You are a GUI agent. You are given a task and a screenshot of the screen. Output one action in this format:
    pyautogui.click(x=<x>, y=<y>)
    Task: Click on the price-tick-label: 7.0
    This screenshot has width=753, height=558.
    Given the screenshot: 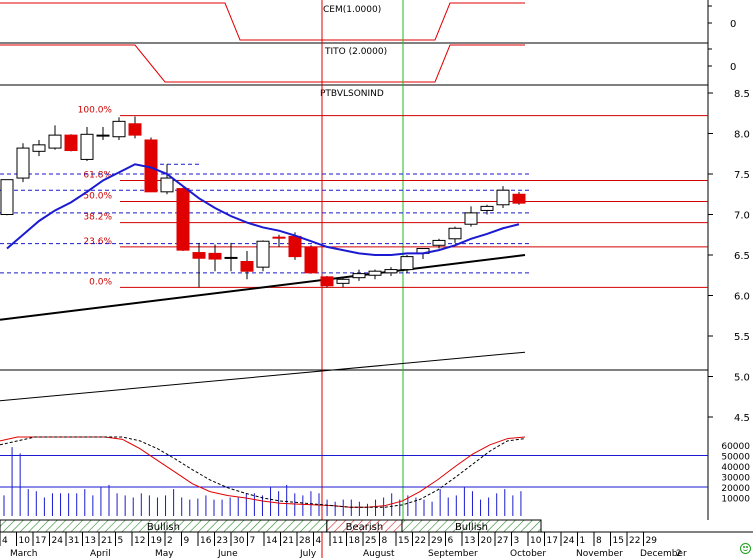 What is the action you would take?
    pyautogui.click(x=742, y=216)
    